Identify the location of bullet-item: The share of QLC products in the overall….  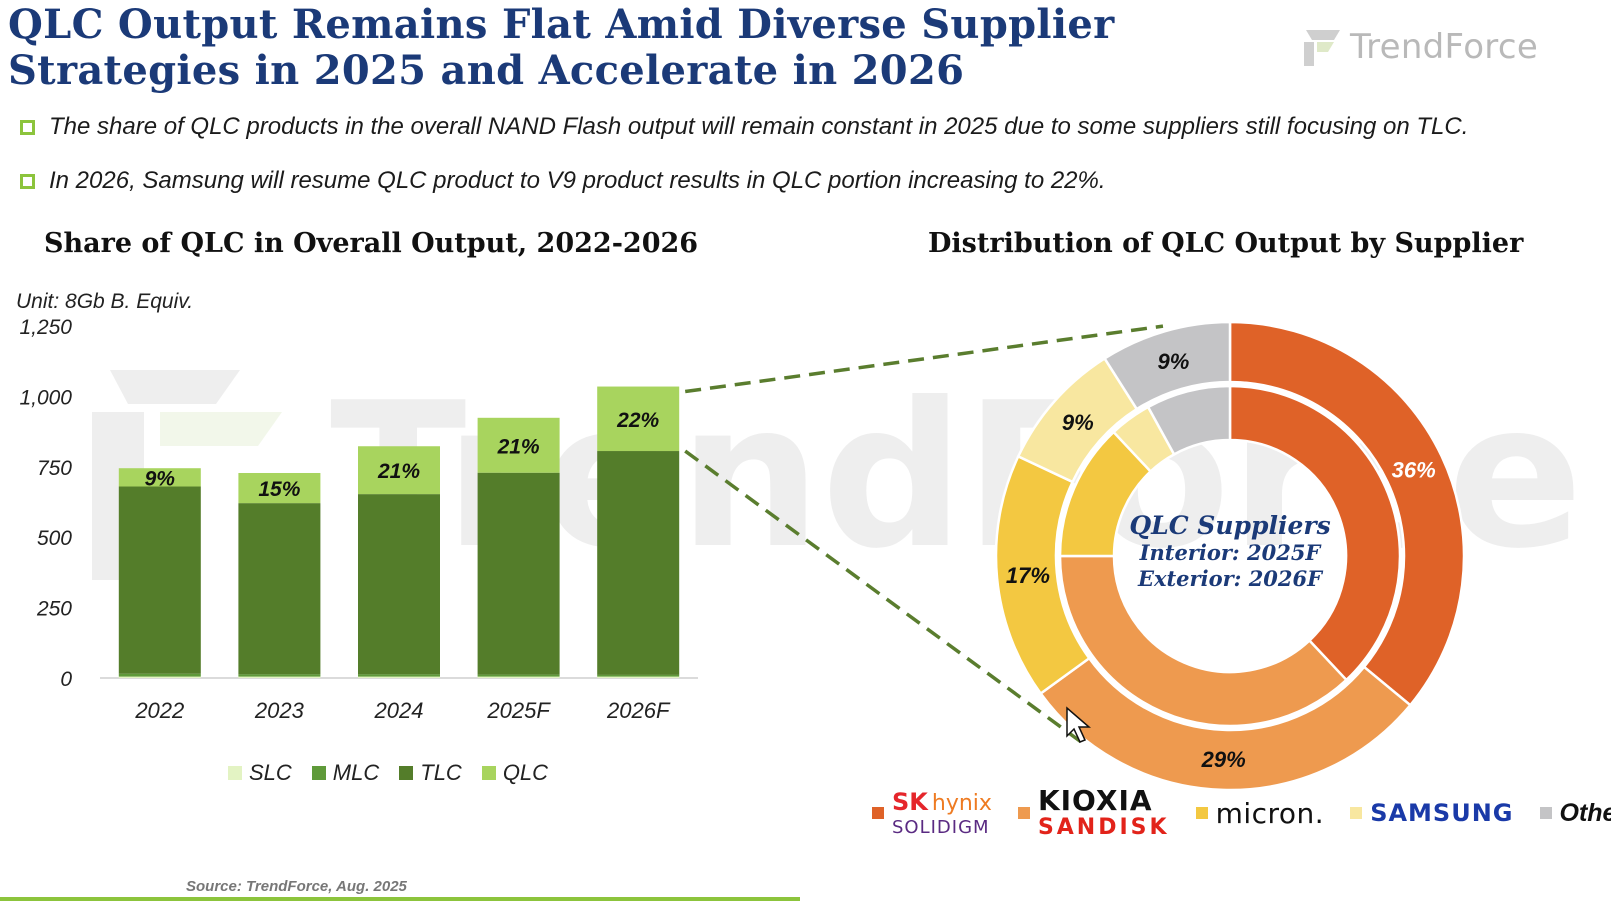
(810, 127).